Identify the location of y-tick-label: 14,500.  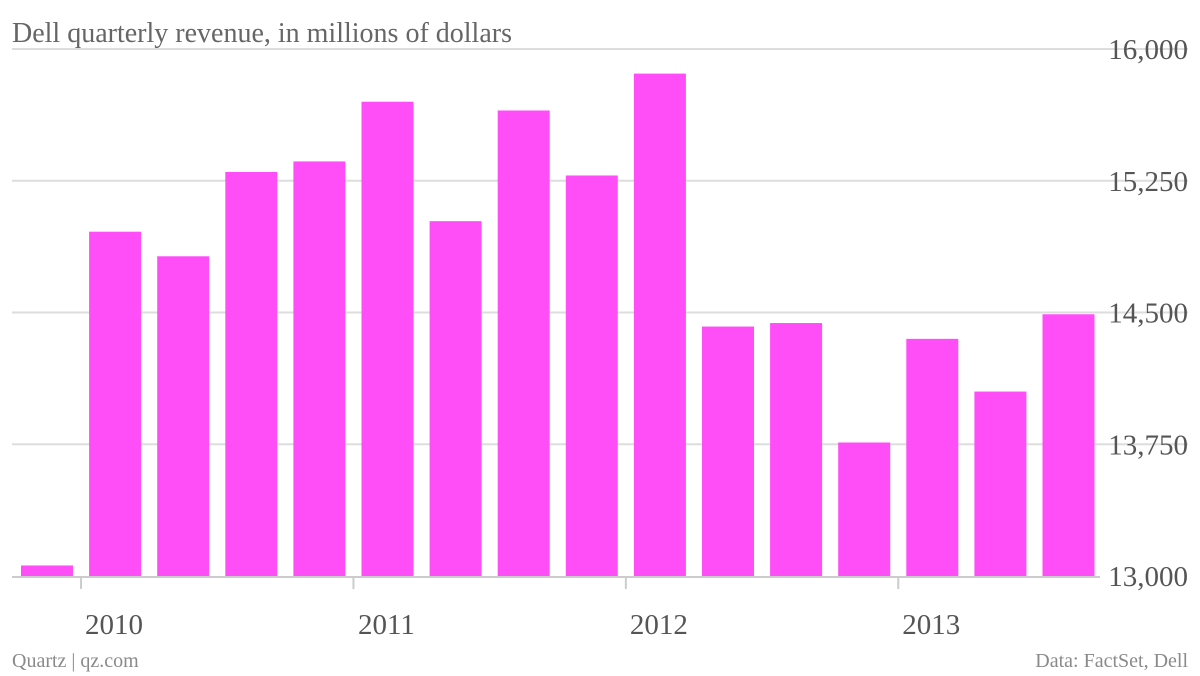
(1148, 314).